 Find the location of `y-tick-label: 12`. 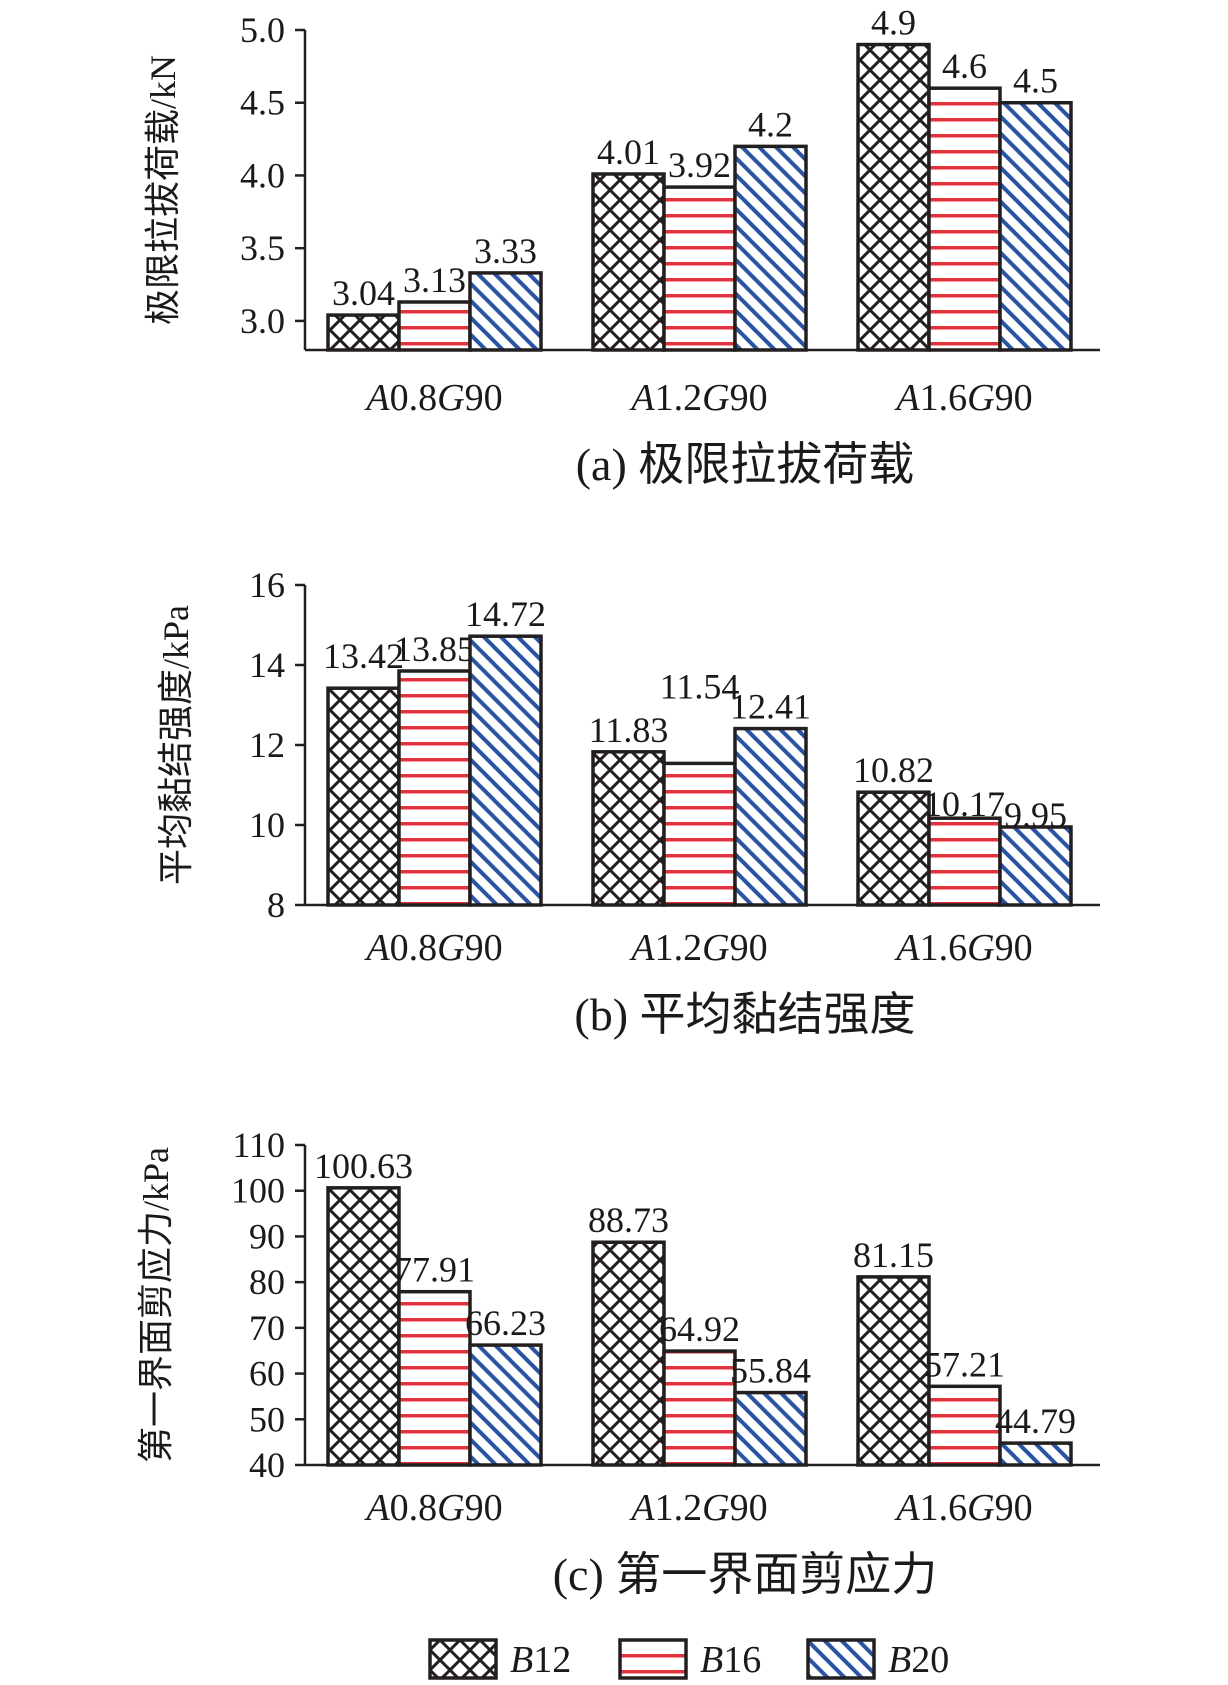

y-tick-label: 12 is located at coordinates (267, 745).